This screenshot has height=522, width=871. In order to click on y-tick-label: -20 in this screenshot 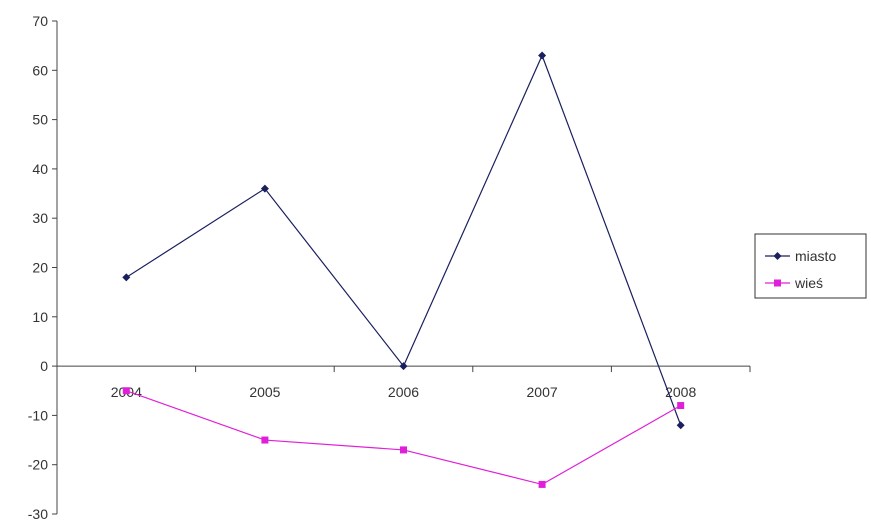, I will do `click(38, 465)`.